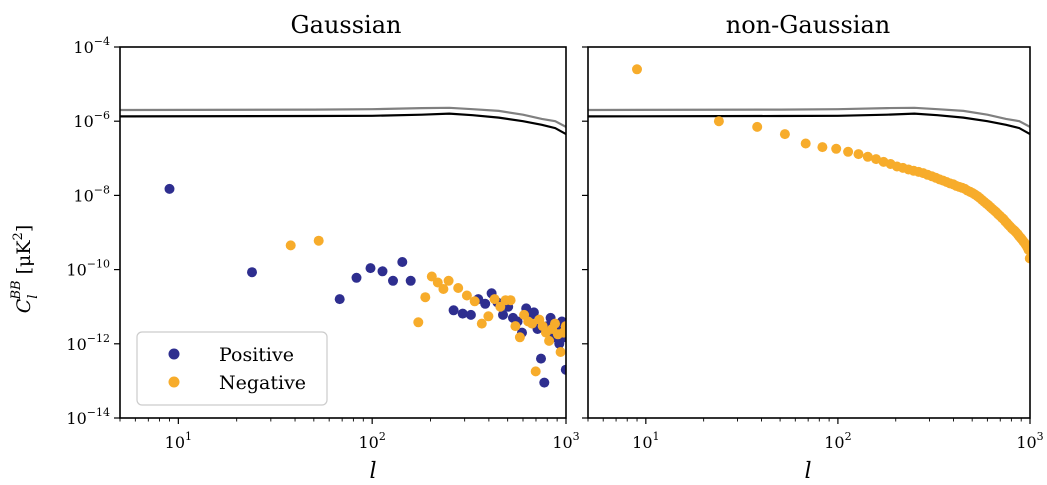 This screenshot has height=485, width=1047. What do you see at coordinates (91, 120) in the screenshot?
I see `y-tick-label: 10⁻⁶` at bounding box center [91, 120].